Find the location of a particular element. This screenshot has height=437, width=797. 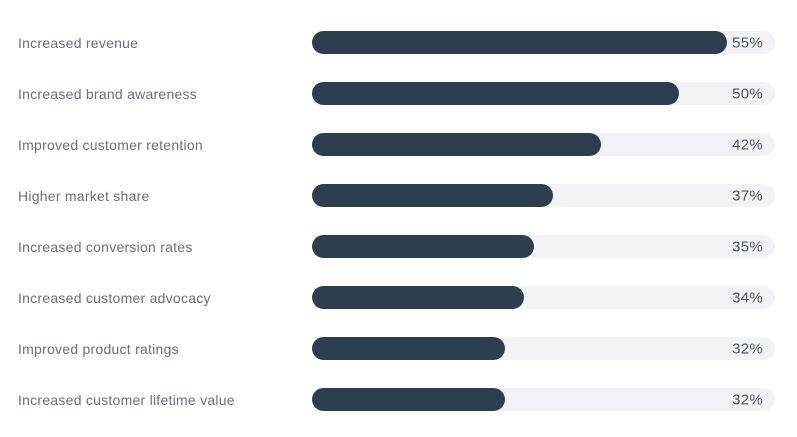

category-label: Higher market share is located at coordinates (84, 195).